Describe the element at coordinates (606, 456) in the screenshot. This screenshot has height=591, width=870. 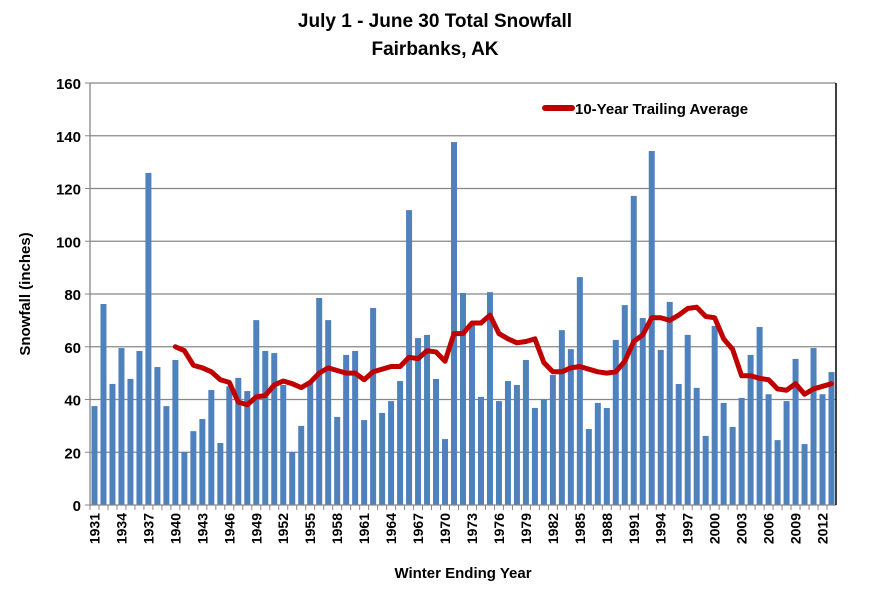
I see `bar-1988` at that location.